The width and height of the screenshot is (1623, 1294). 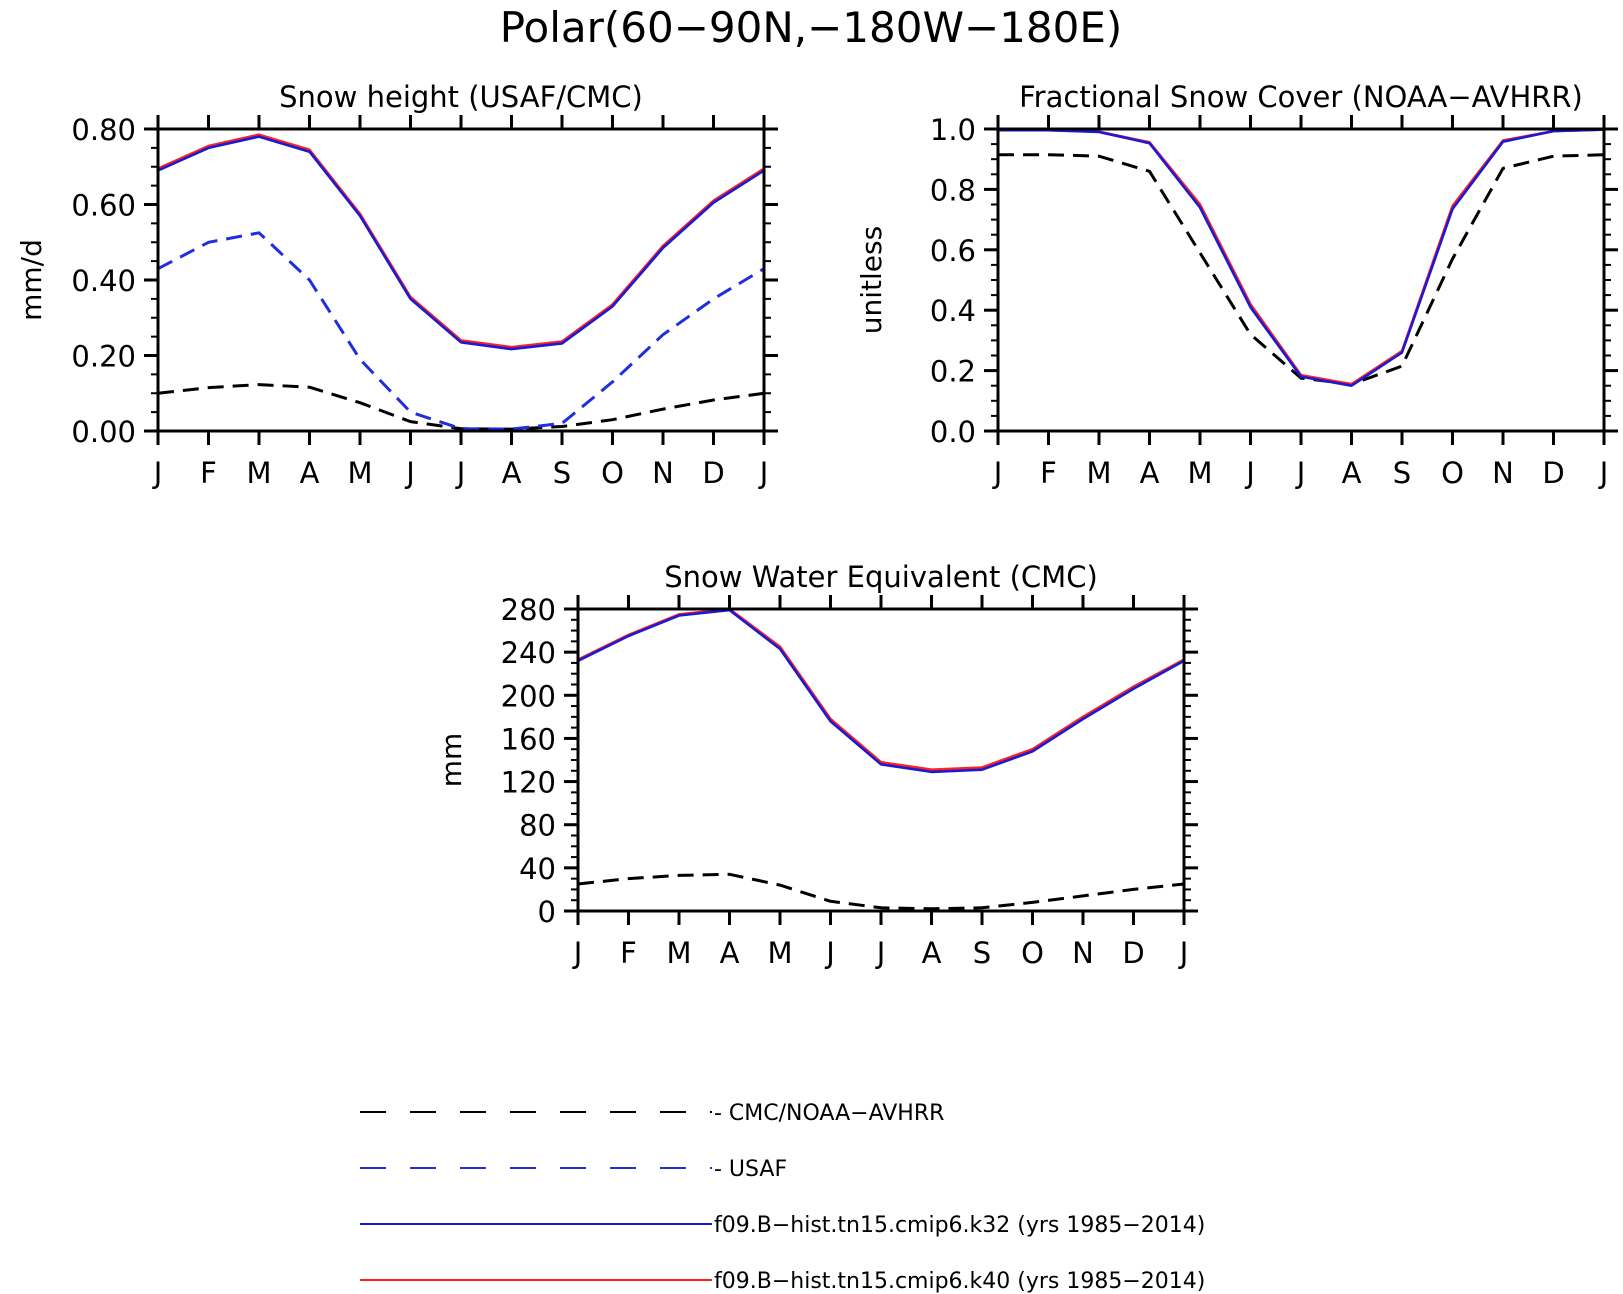 What do you see at coordinates (103, 357) in the screenshot?
I see `y-tick-label: 0.20` at bounding box center [103, 357].